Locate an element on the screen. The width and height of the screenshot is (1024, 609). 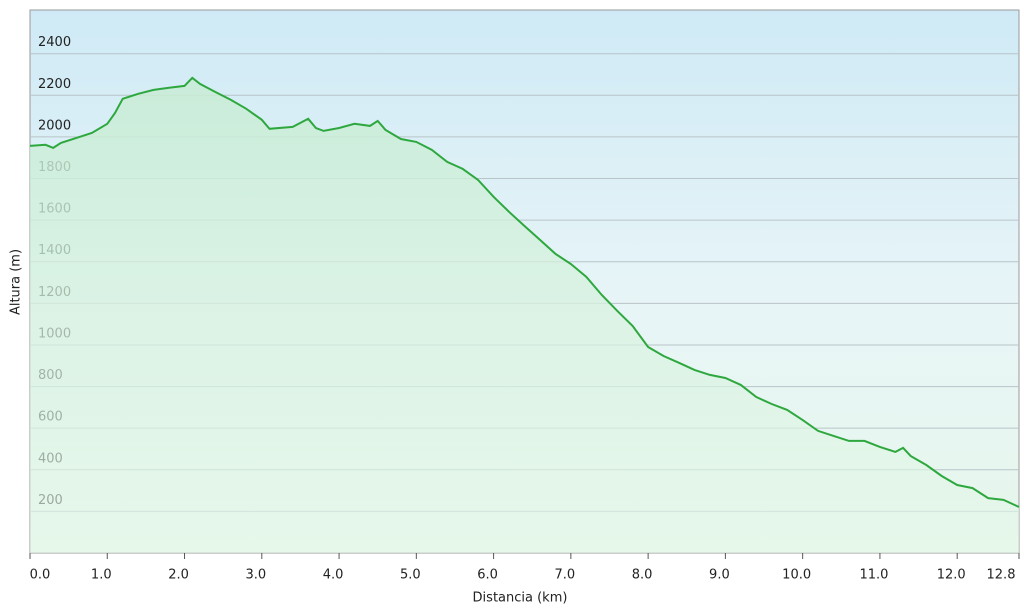
x-tick-label: 6.0 is located at coordinates (487, 575).